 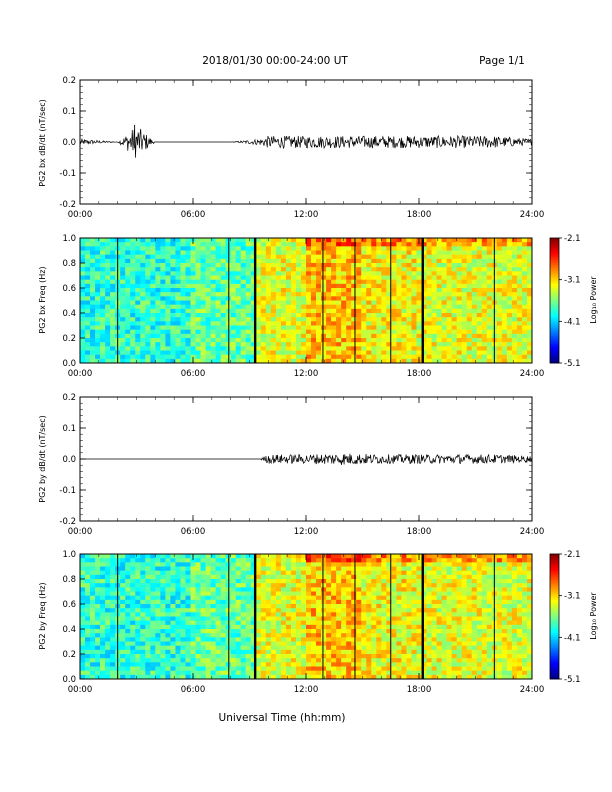 What do you see at coordinates (69, 239) in the screenshot?
I see `y-tick-label: 1.0` at bounding box center [69, 239].